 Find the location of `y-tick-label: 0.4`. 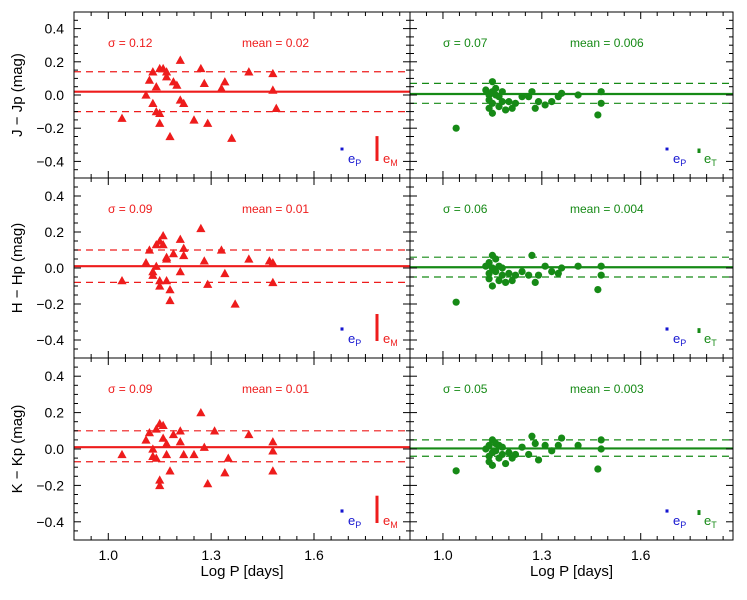

y-tick-label: 0.4 is located at coordinates (55, 29).